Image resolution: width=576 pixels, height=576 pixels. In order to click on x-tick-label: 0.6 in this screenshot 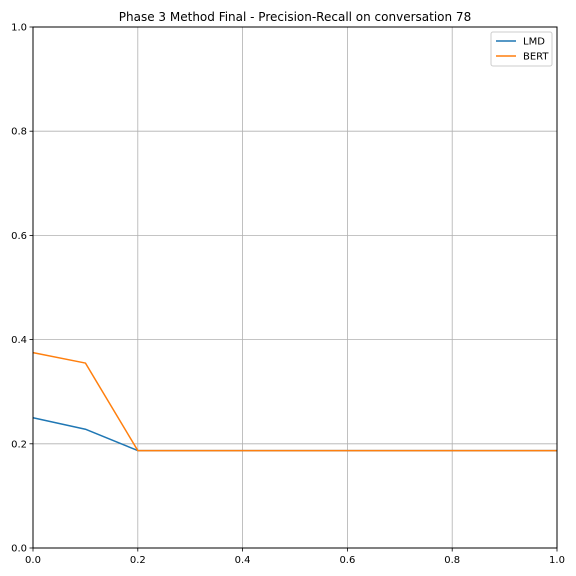, I will do `click(347, 560)`.